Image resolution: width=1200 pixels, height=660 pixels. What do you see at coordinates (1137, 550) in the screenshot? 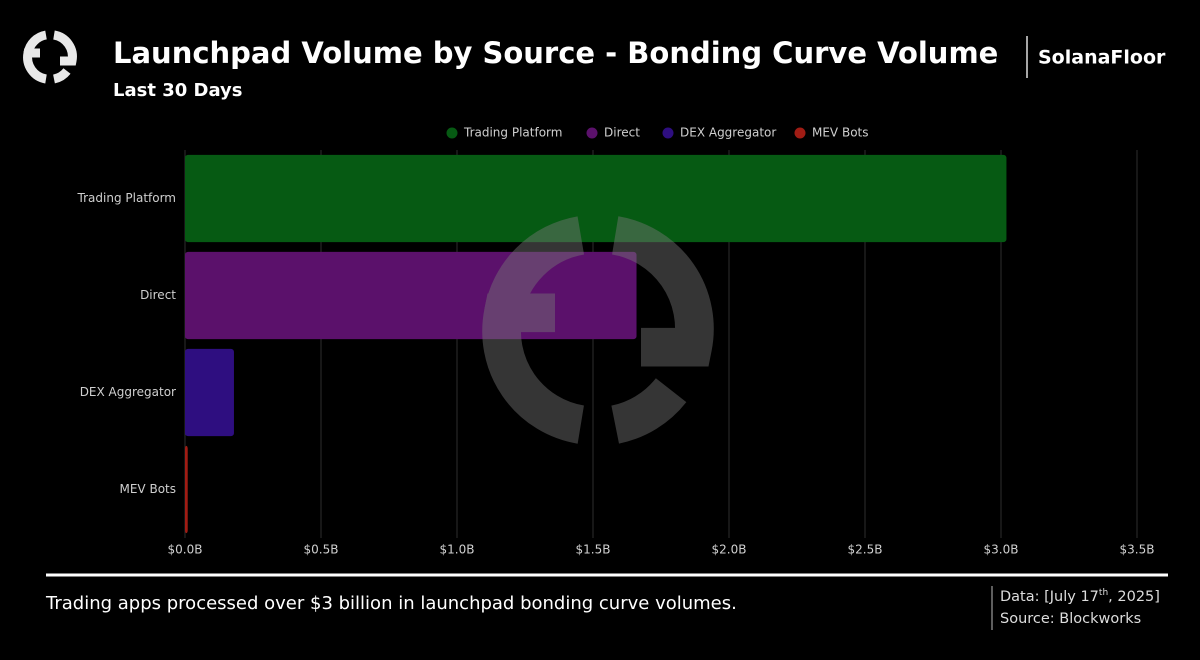
I see `x-tick-label: $3.5B` at bounding box center [1137, 550].